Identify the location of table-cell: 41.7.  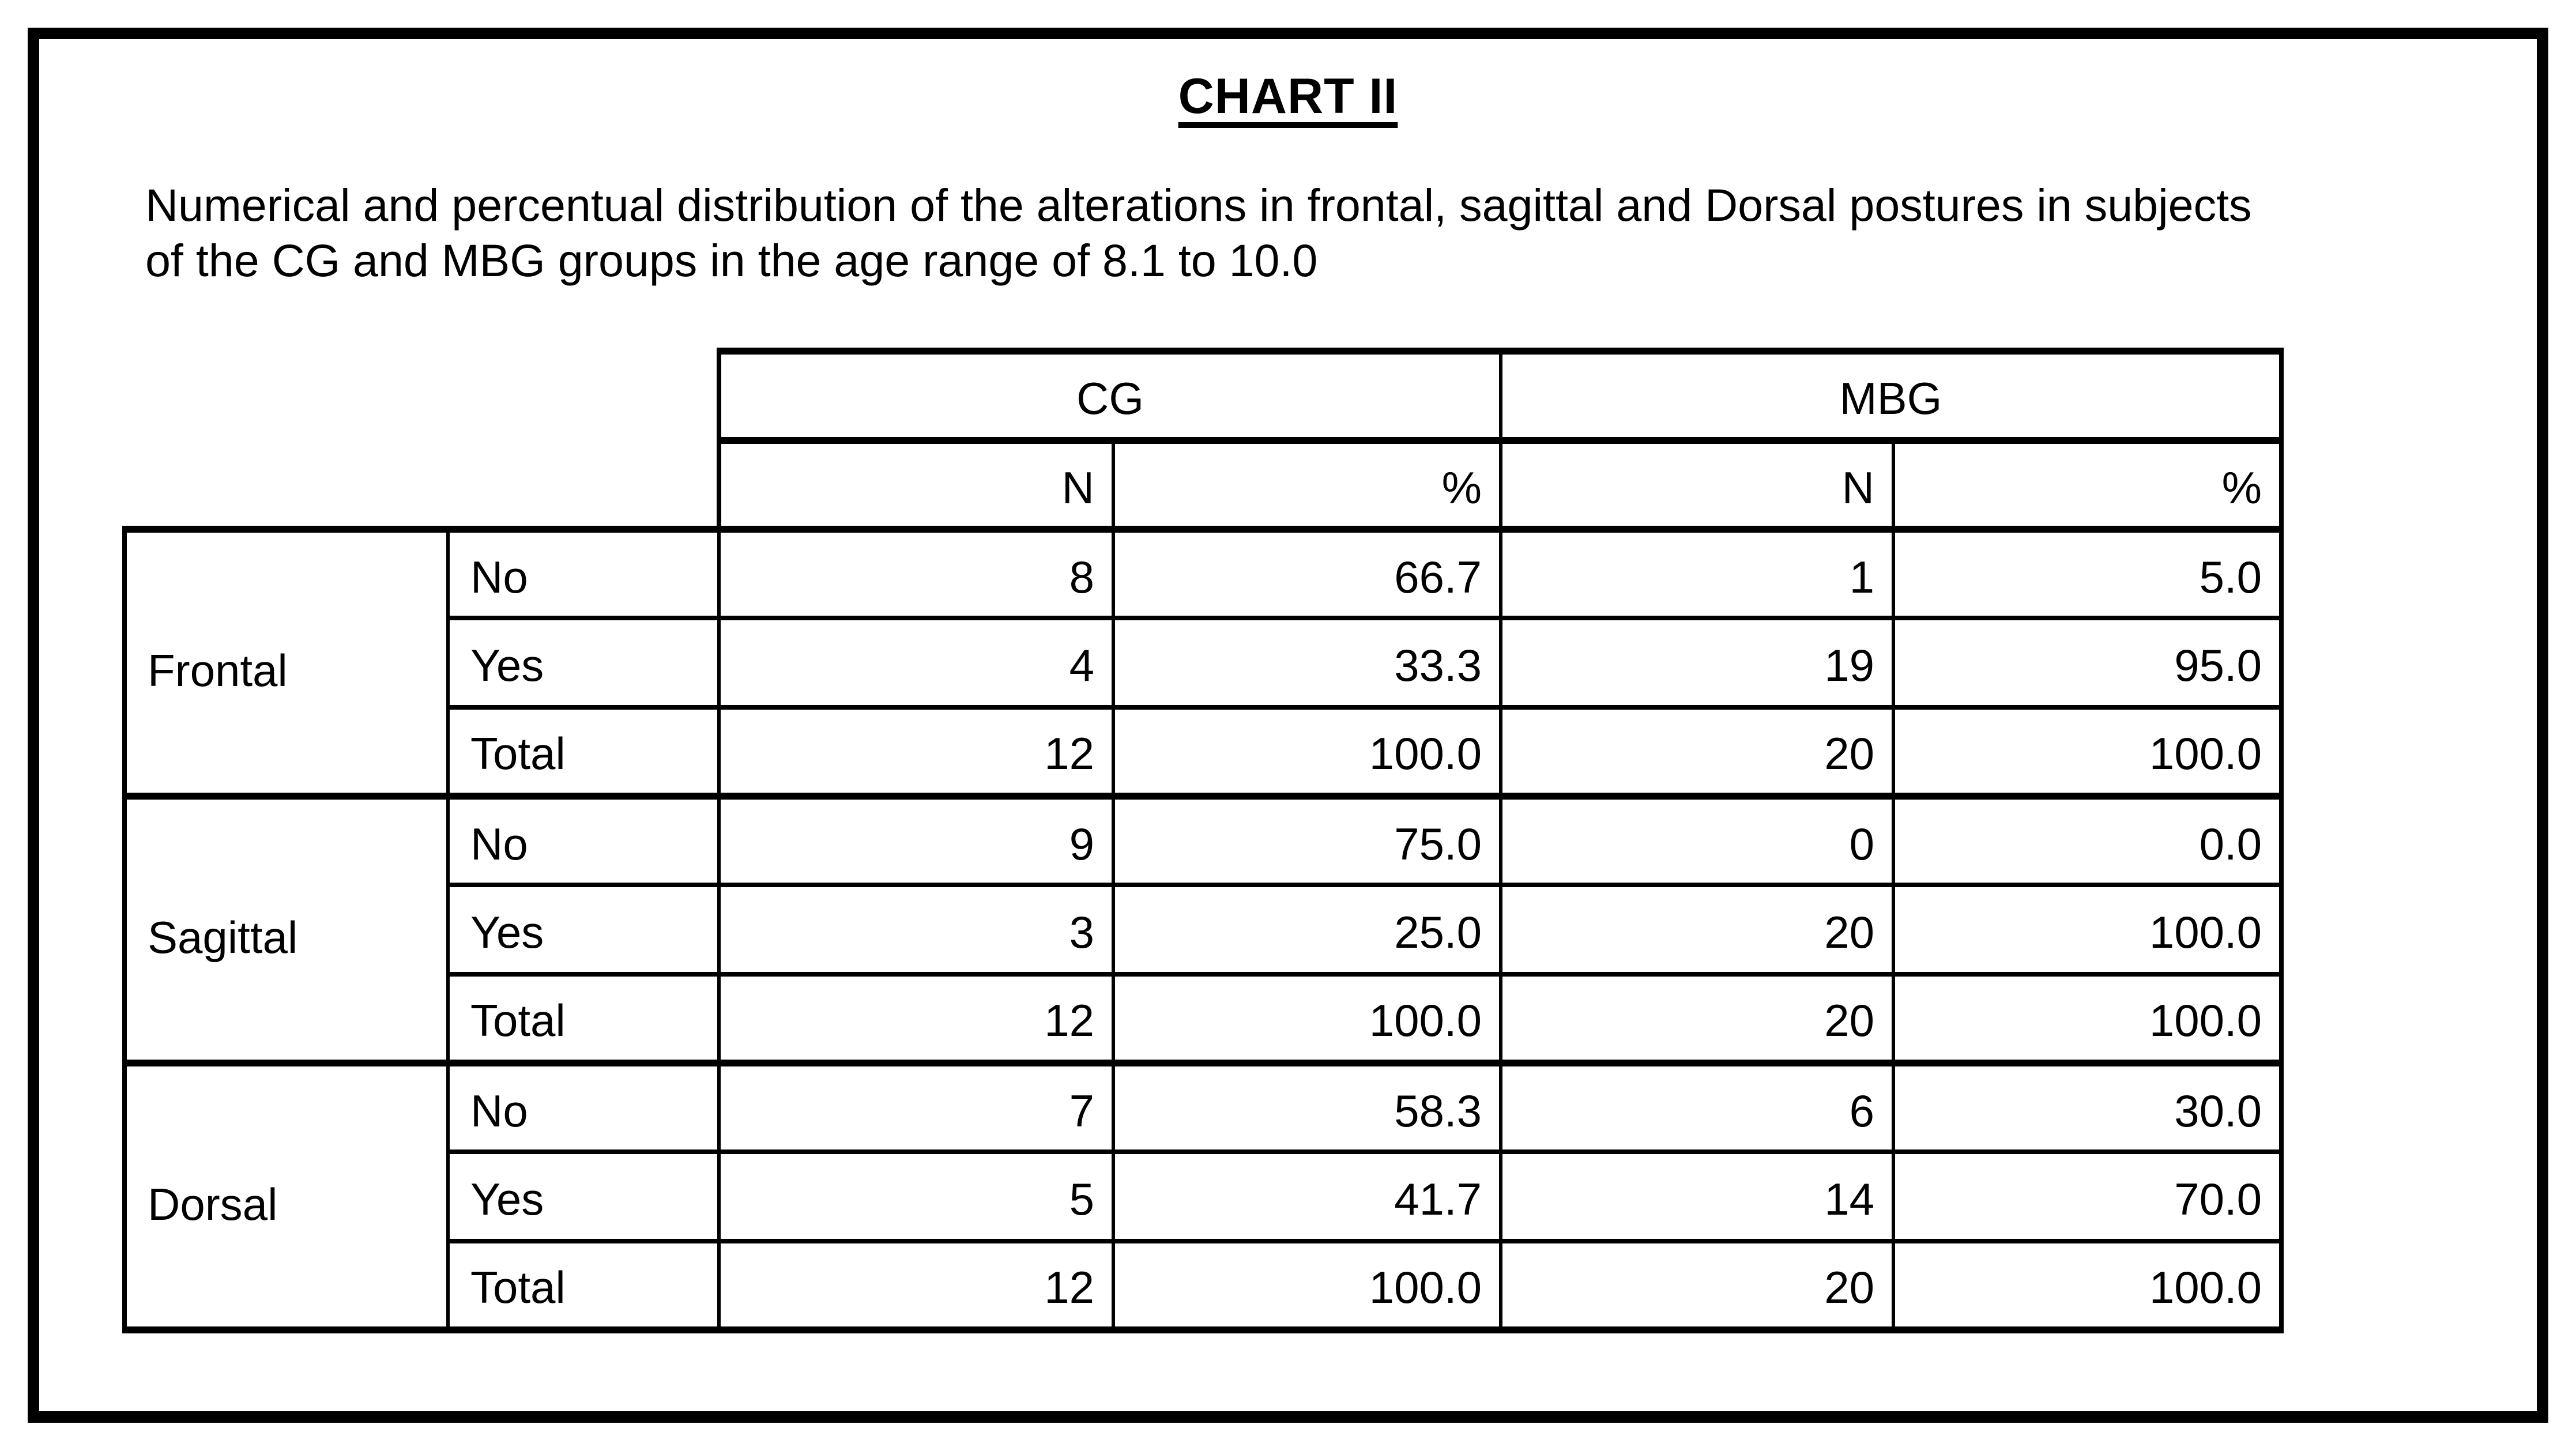
(1307, 1195).